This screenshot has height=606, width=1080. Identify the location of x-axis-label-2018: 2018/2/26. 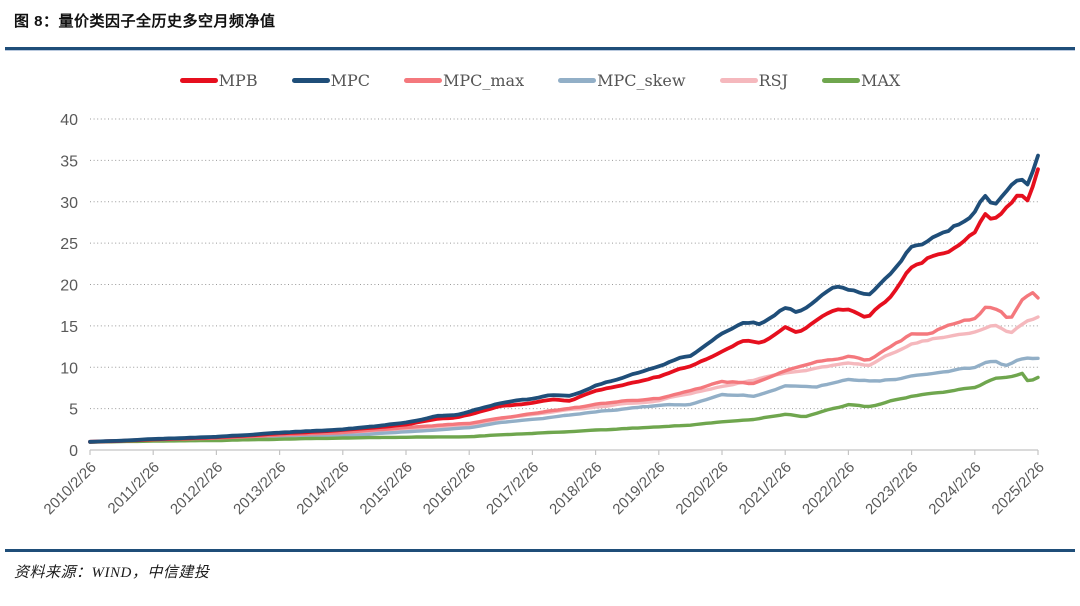
(575, 488).